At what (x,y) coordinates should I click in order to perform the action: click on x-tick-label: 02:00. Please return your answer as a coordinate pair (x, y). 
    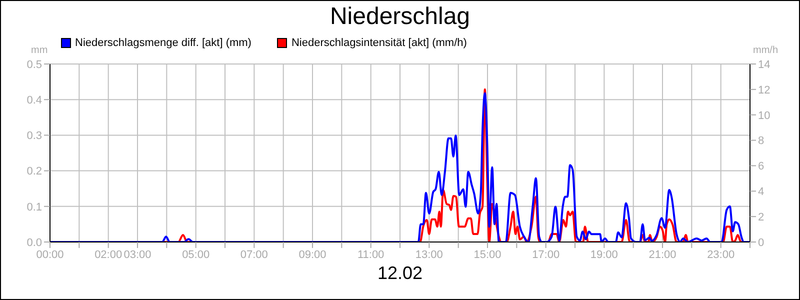
    Looking at the image, I should click on (108, 254).